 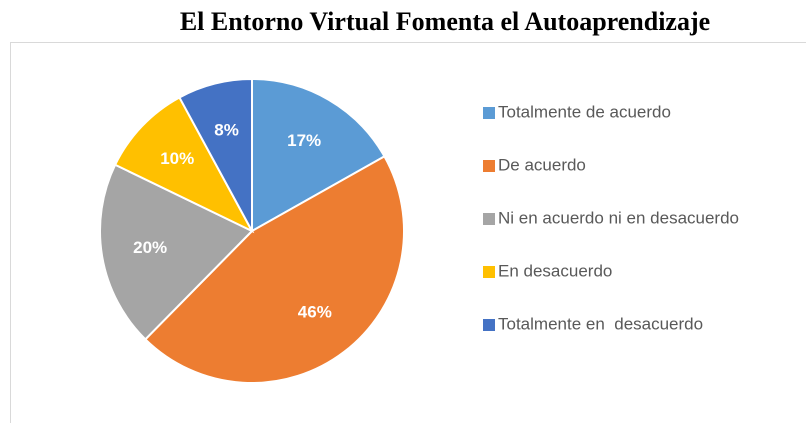 I want to click on legend-label: Totalmente de acuerdo, so click(x=584, y=111).